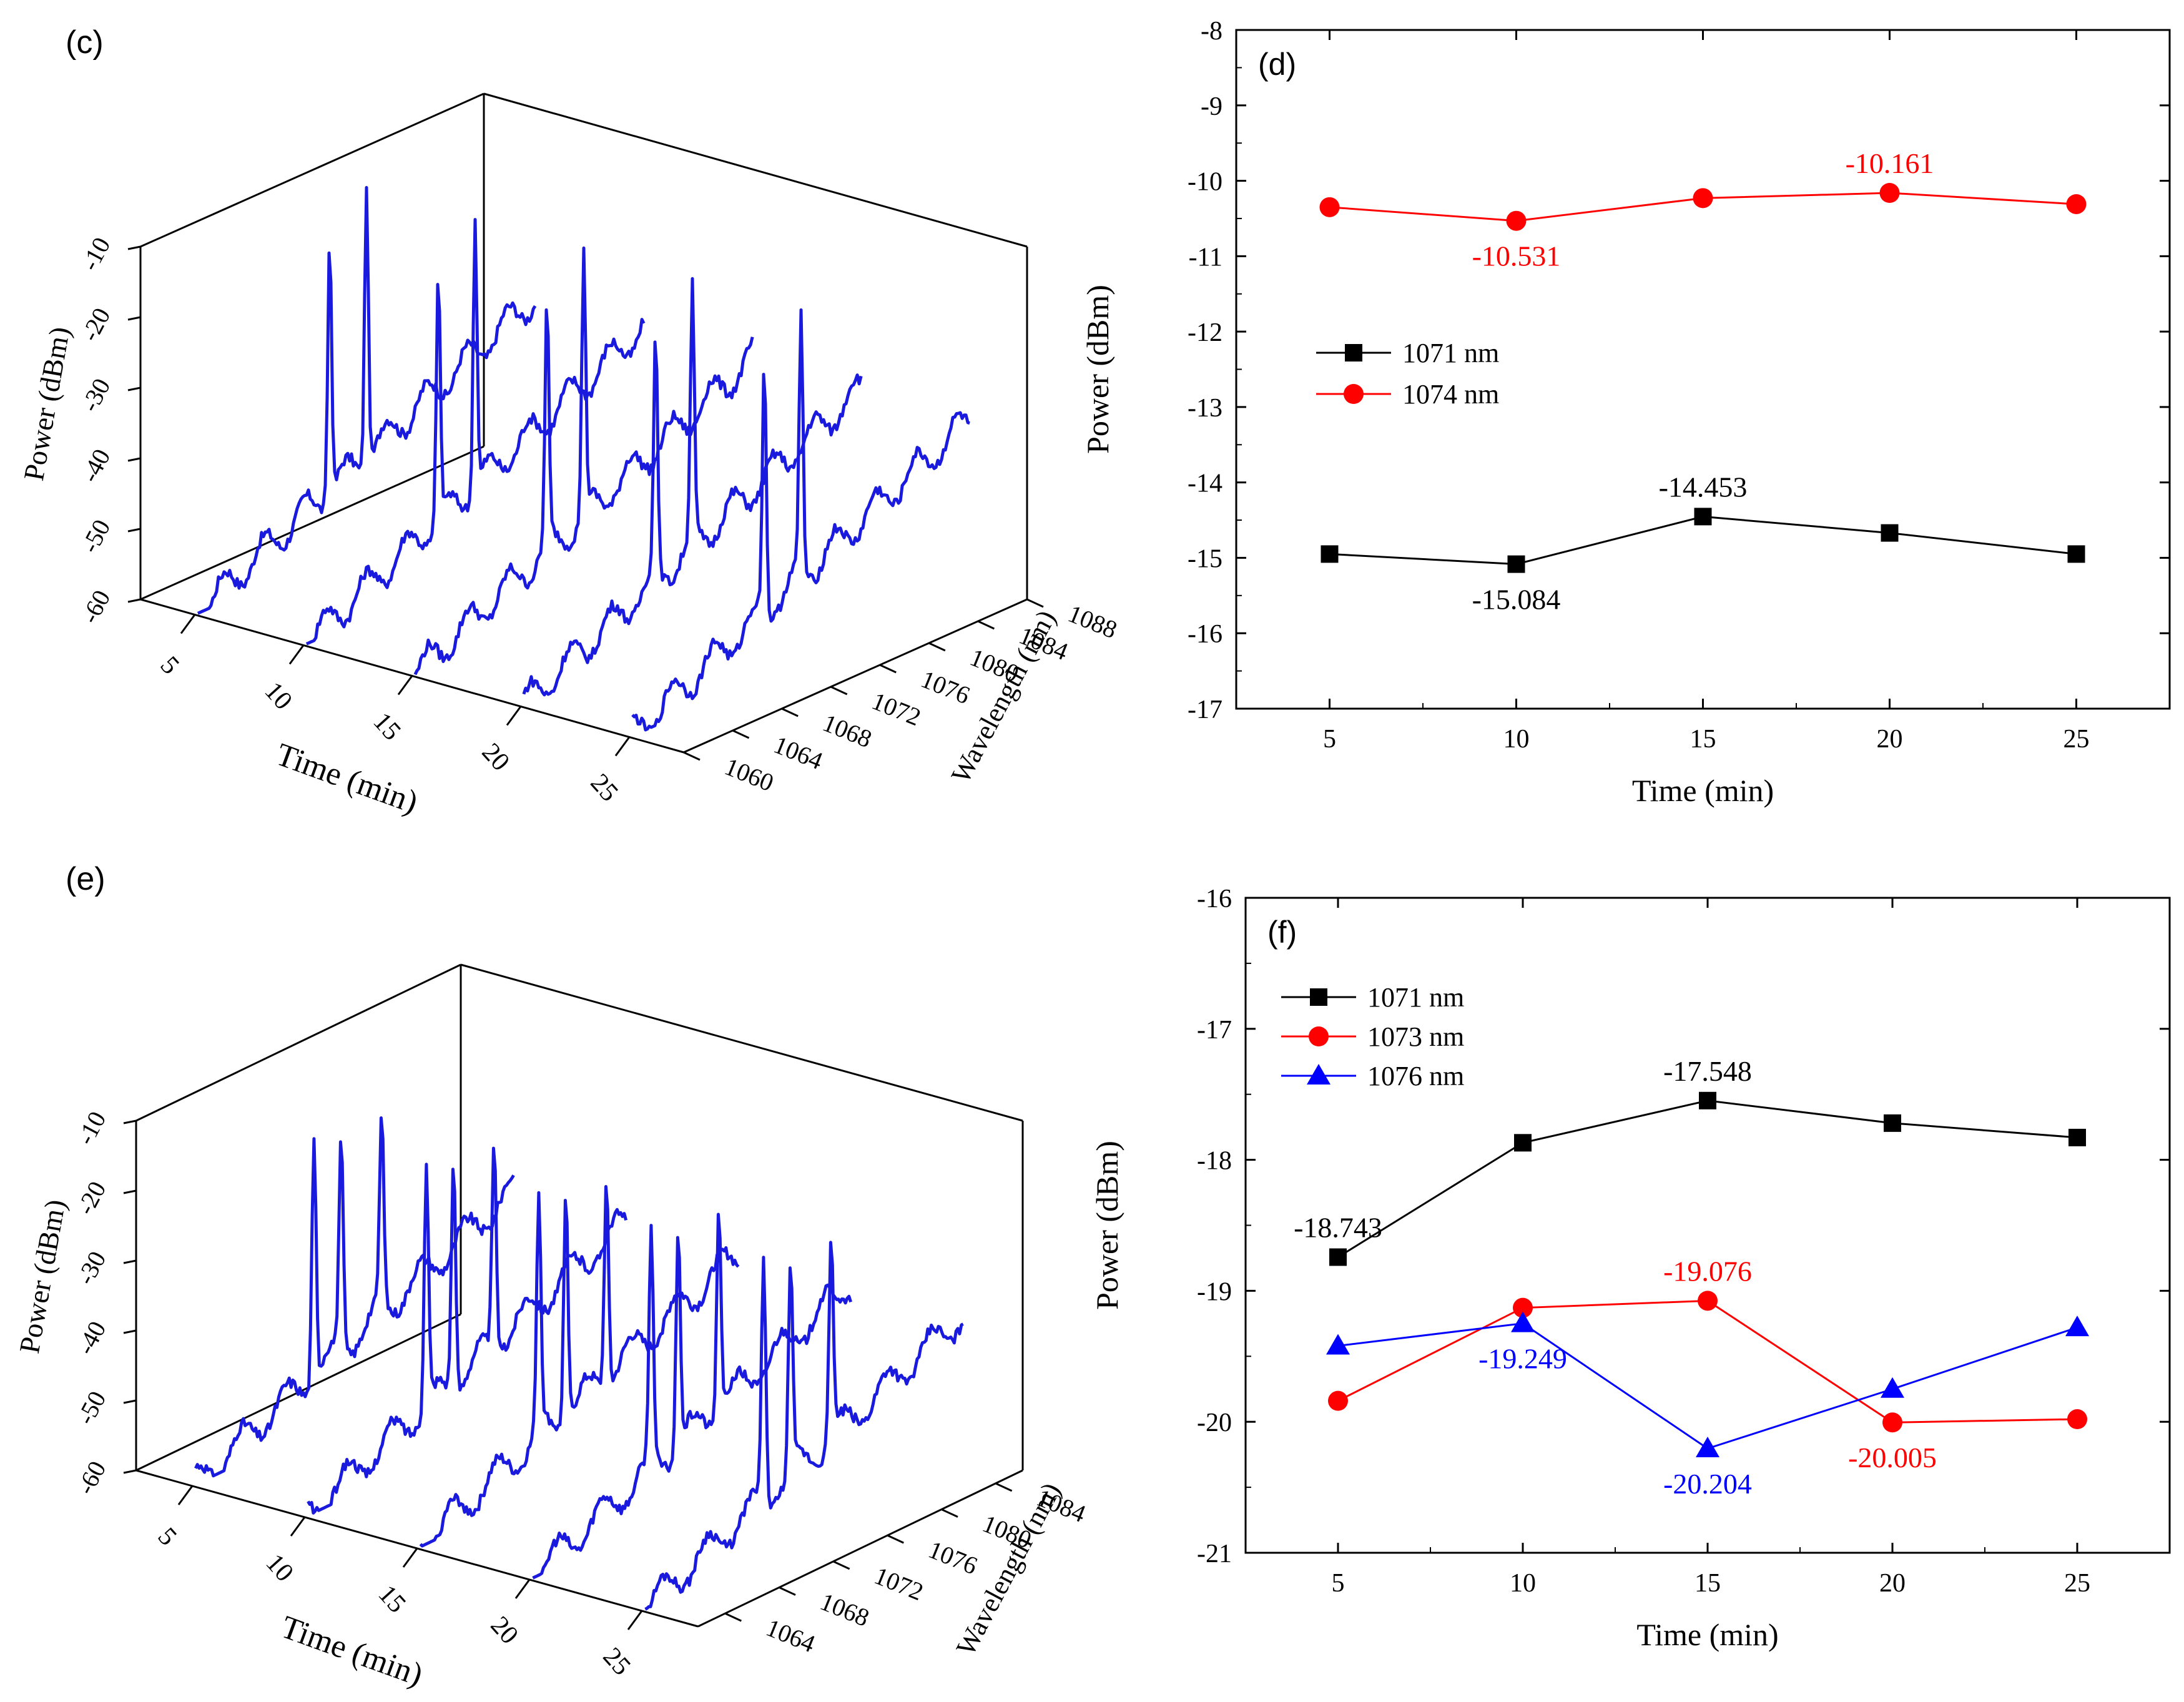  I want to click on y-tick-label: -21, so click(1214, 1554).